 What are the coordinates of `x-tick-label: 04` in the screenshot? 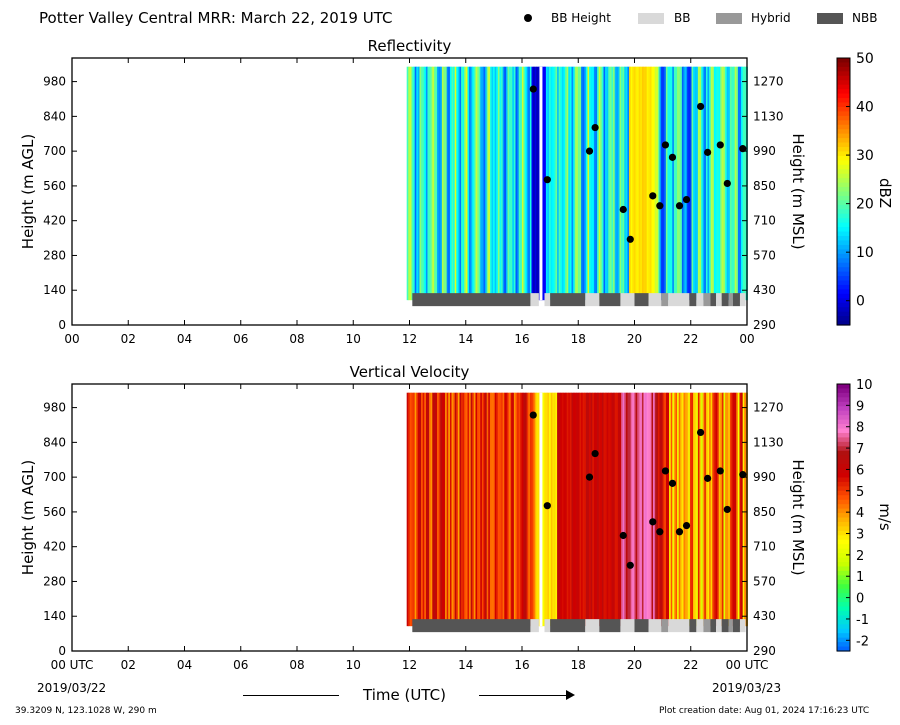 It's located at (184, 665).